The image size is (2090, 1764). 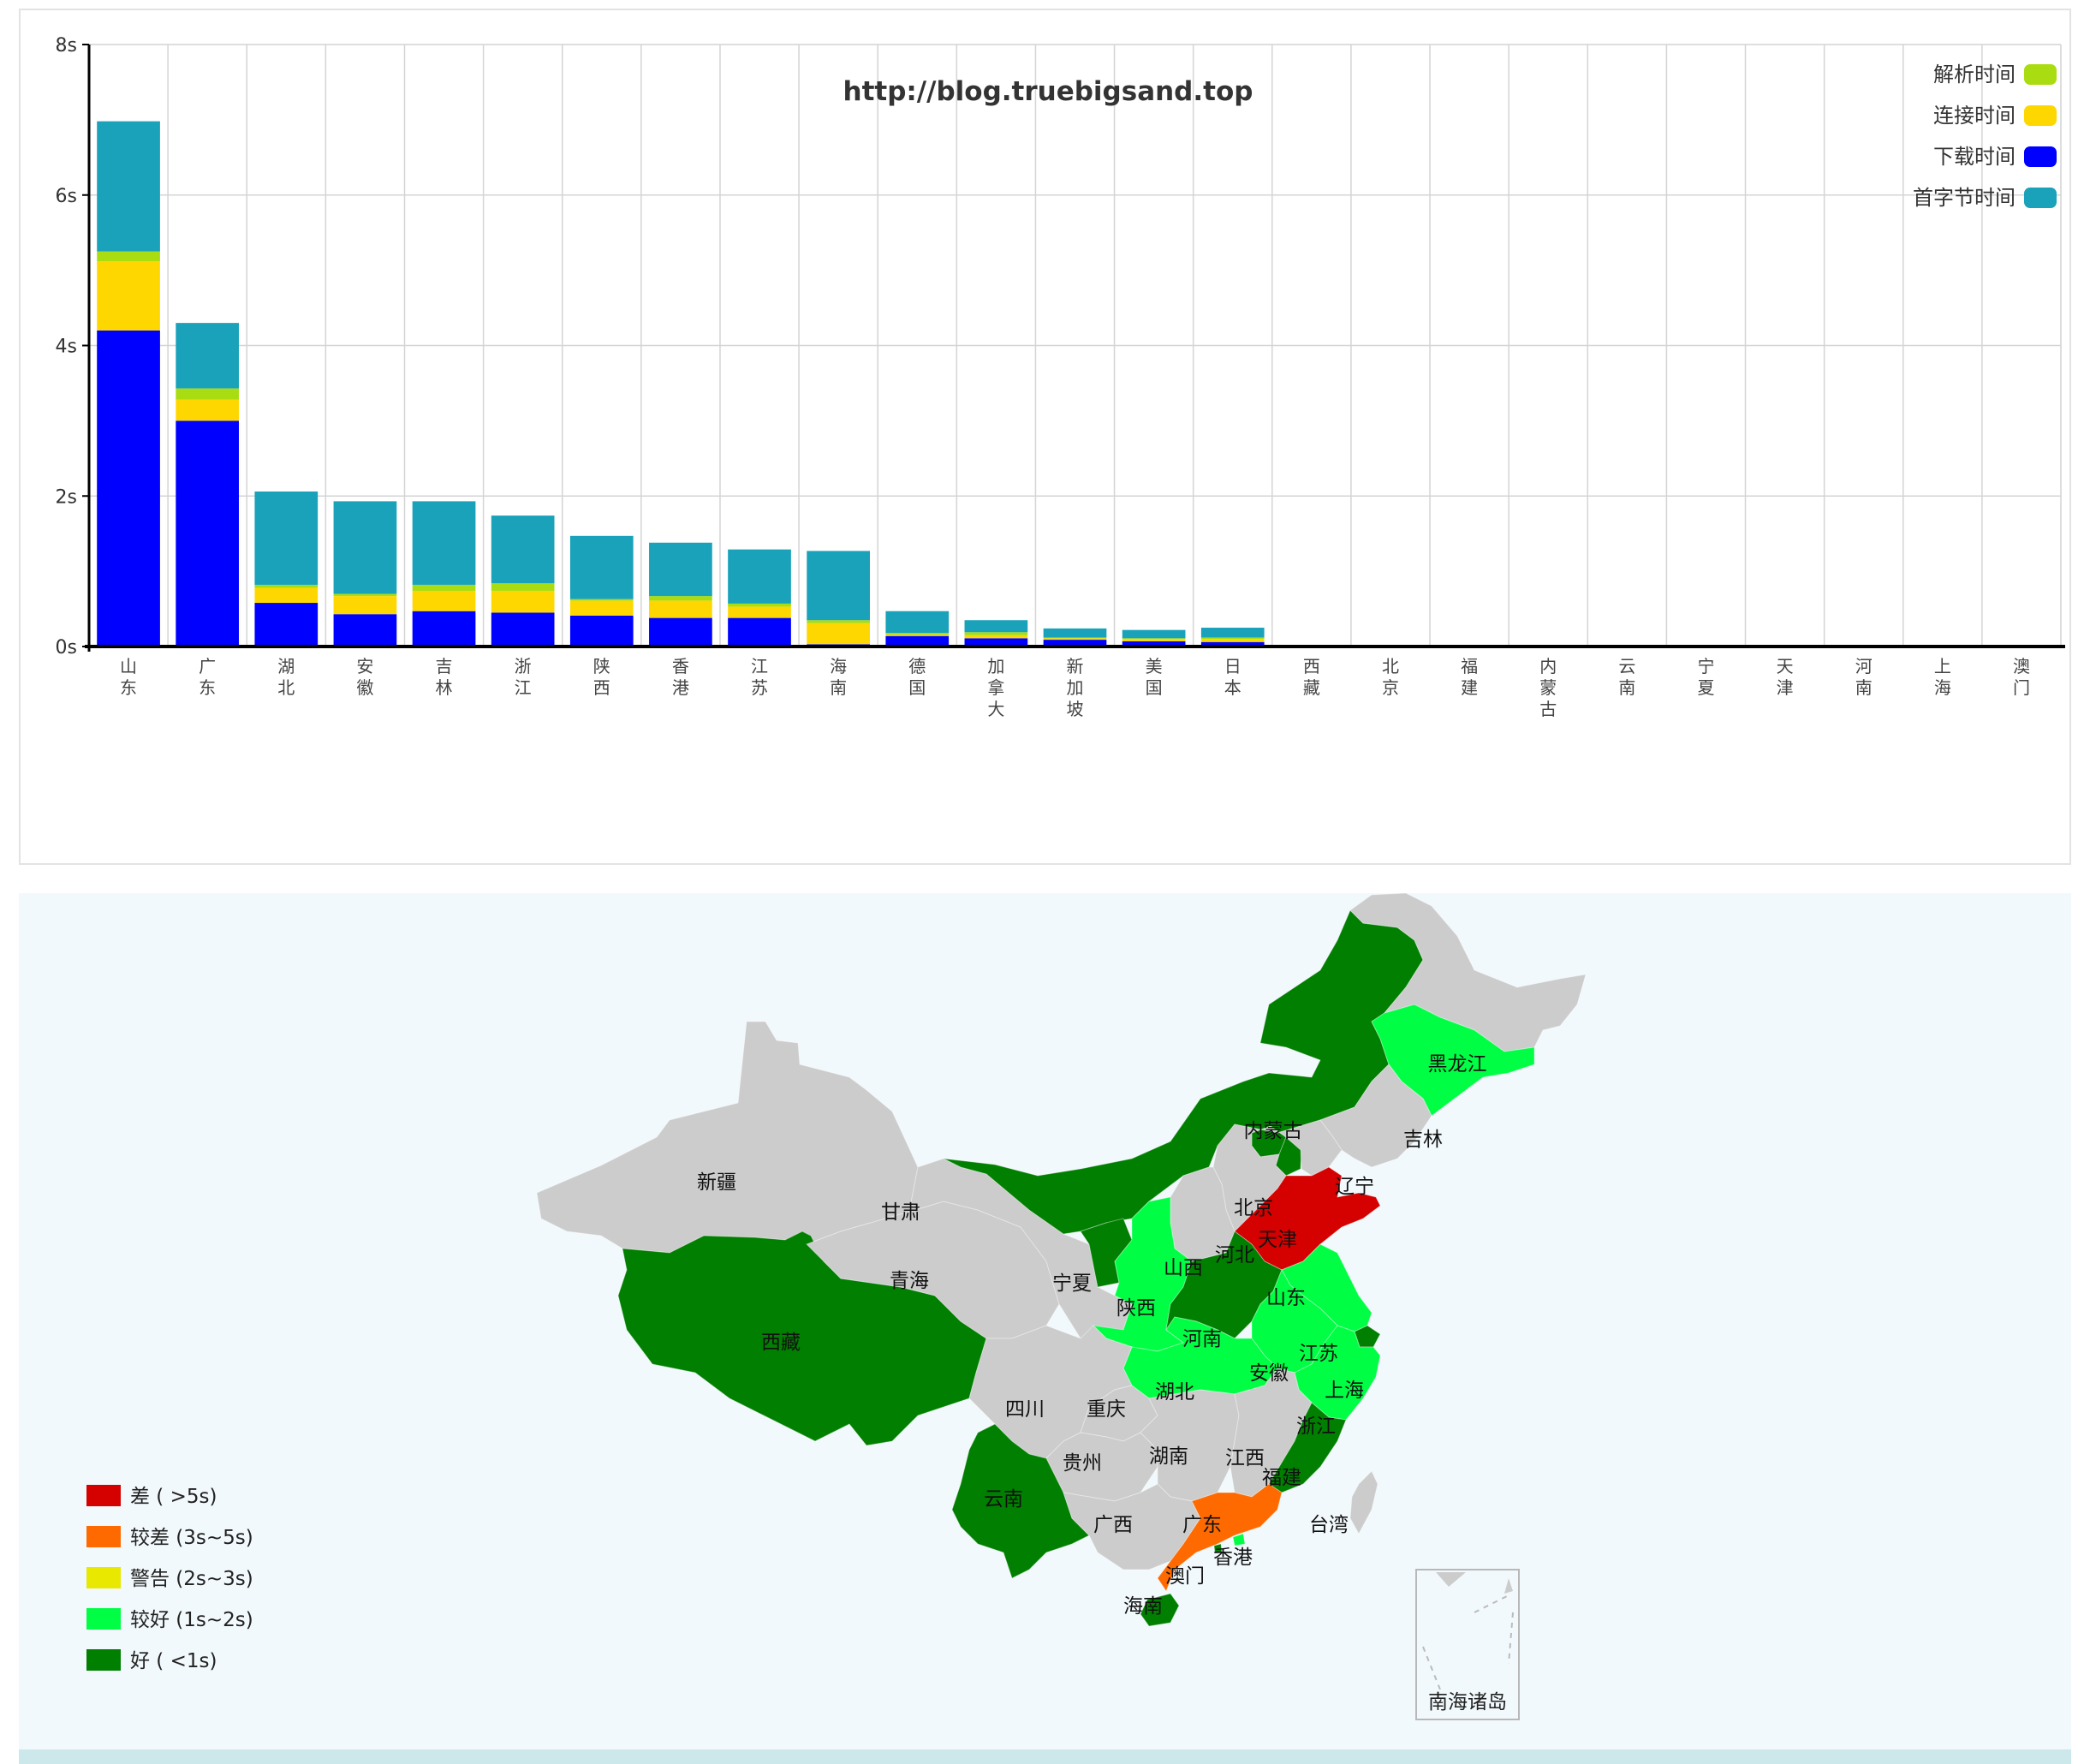 I want to click on x-tick-label: 安徽, so click(x=364, y=677).